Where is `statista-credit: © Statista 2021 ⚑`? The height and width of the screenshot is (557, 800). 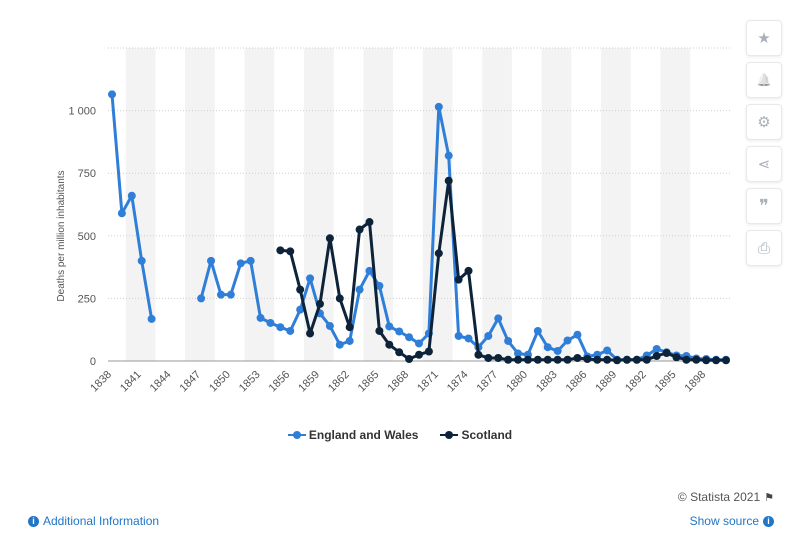
statista-credit: © Statista 2021 ⚑ is located at coordinates (726, 497).